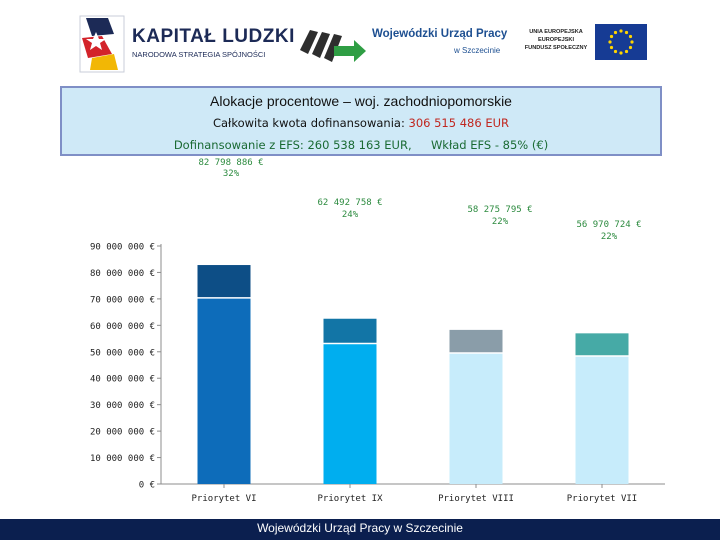  What do you see at coordinates (621, 42) in the screenshot?
I see `eu-flag-icon` at bounding box center [621, 42].